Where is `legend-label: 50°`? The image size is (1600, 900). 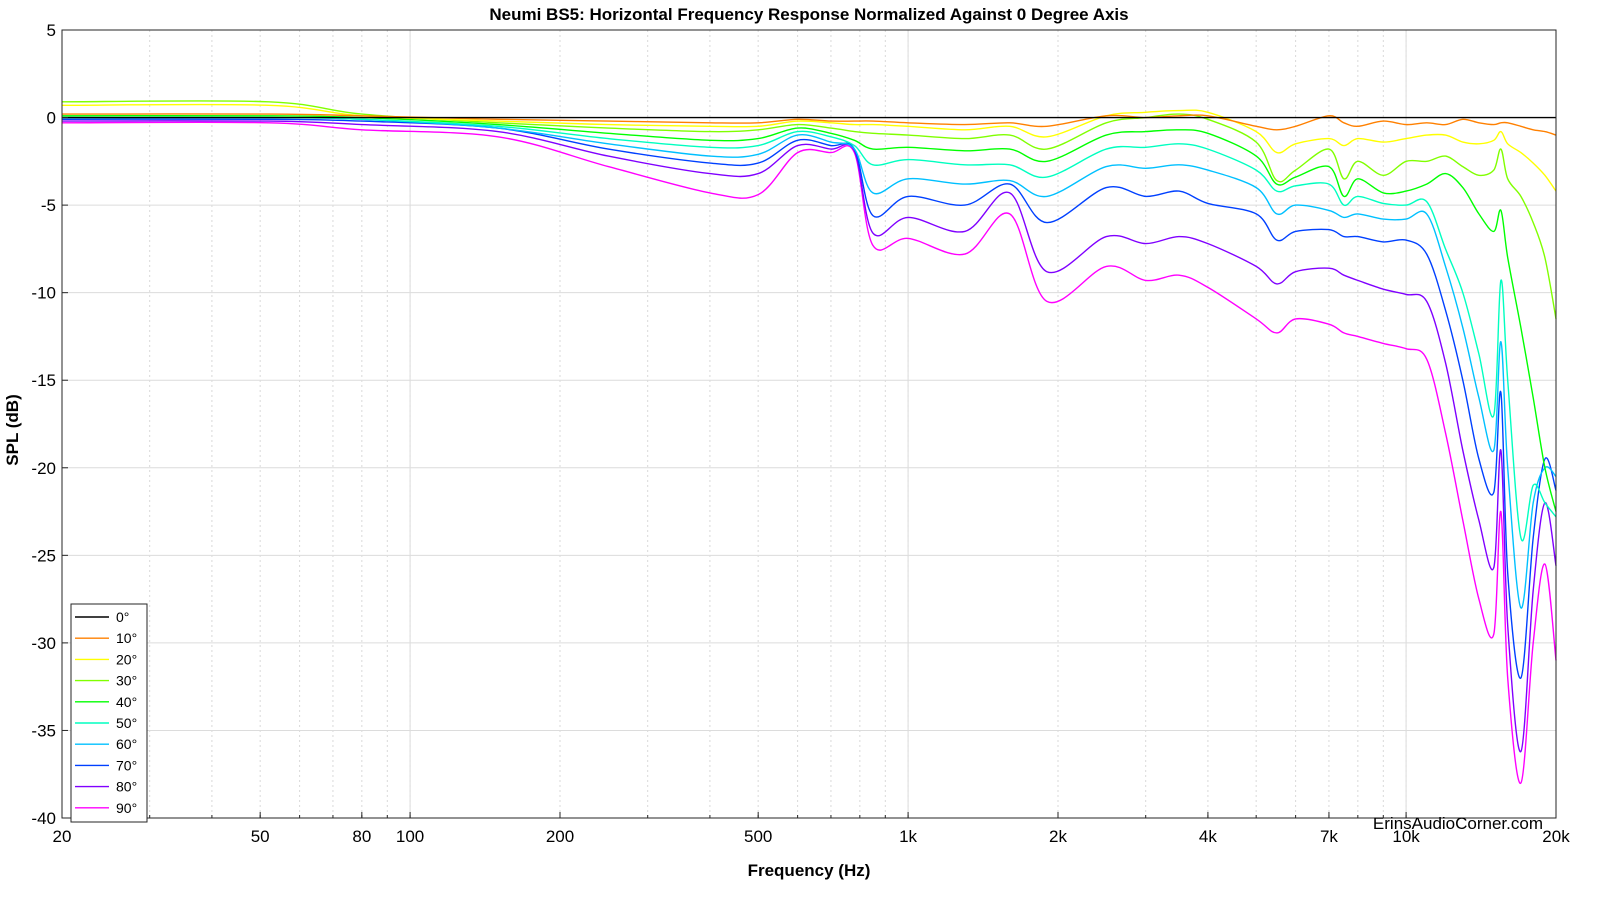
legend-label: 50° is located at coordinates (126, 723).